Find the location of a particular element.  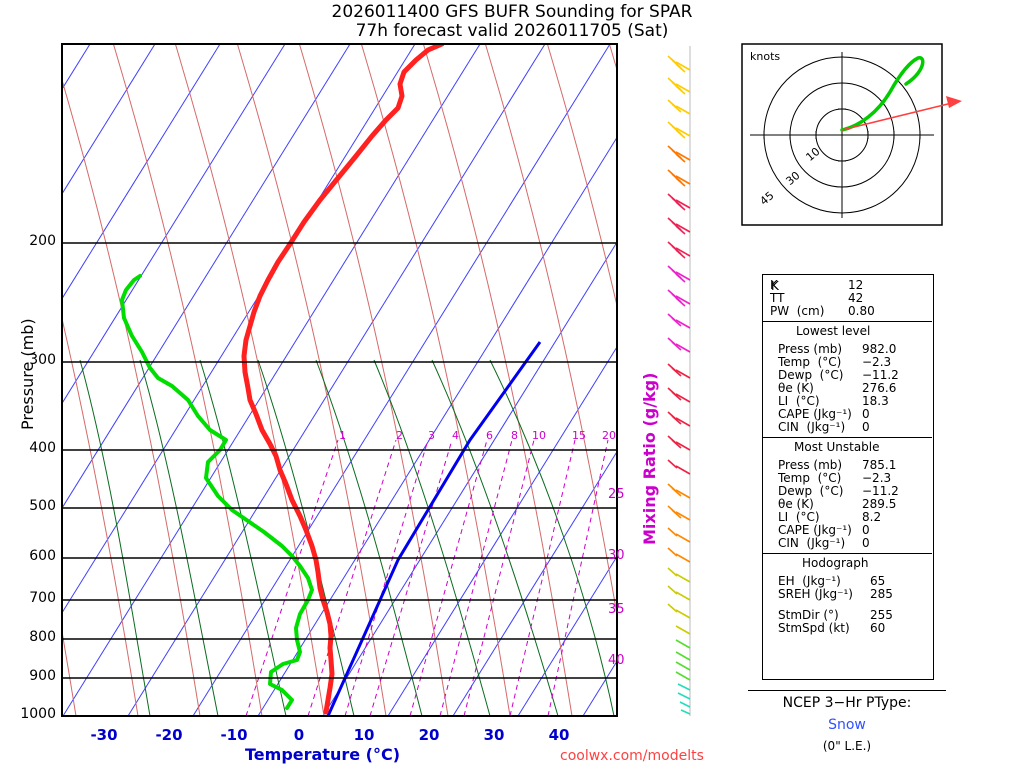

mu-label-dewp: Dewp (°C) is located at coordinates (811, 491).